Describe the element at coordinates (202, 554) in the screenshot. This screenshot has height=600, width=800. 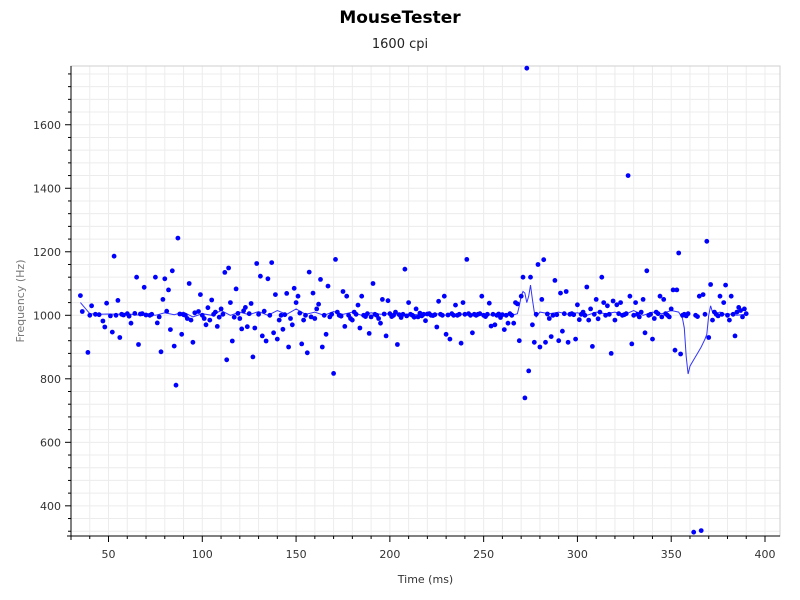
I see `x-tick-label: 100` at that location.